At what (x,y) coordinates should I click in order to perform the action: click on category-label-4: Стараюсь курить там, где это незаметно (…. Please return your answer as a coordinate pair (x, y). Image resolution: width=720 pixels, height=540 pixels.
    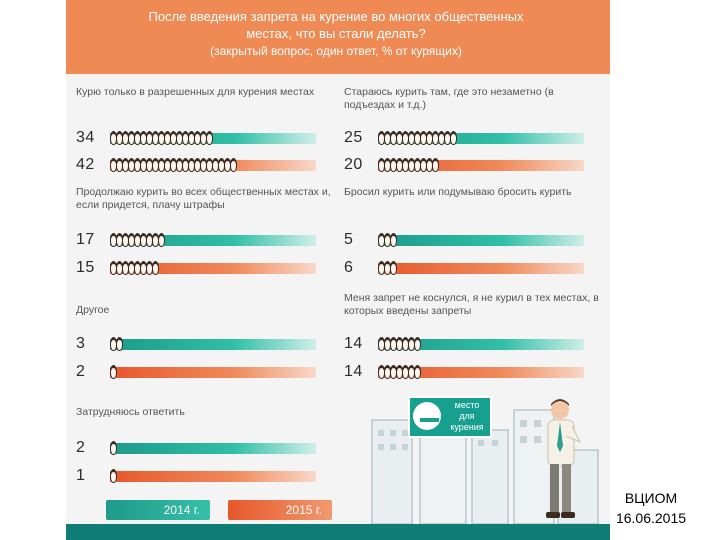
    Looking at the image, I should click on (449, 98).